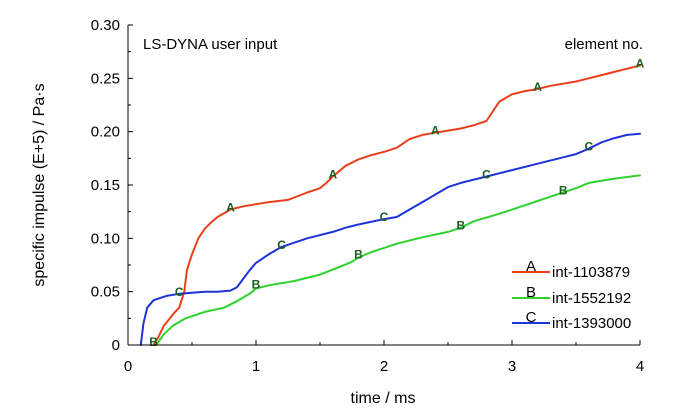 The height and width of the screenshot is (415, 700). I want to click on legend-marker-a: A, so click(531, 266).